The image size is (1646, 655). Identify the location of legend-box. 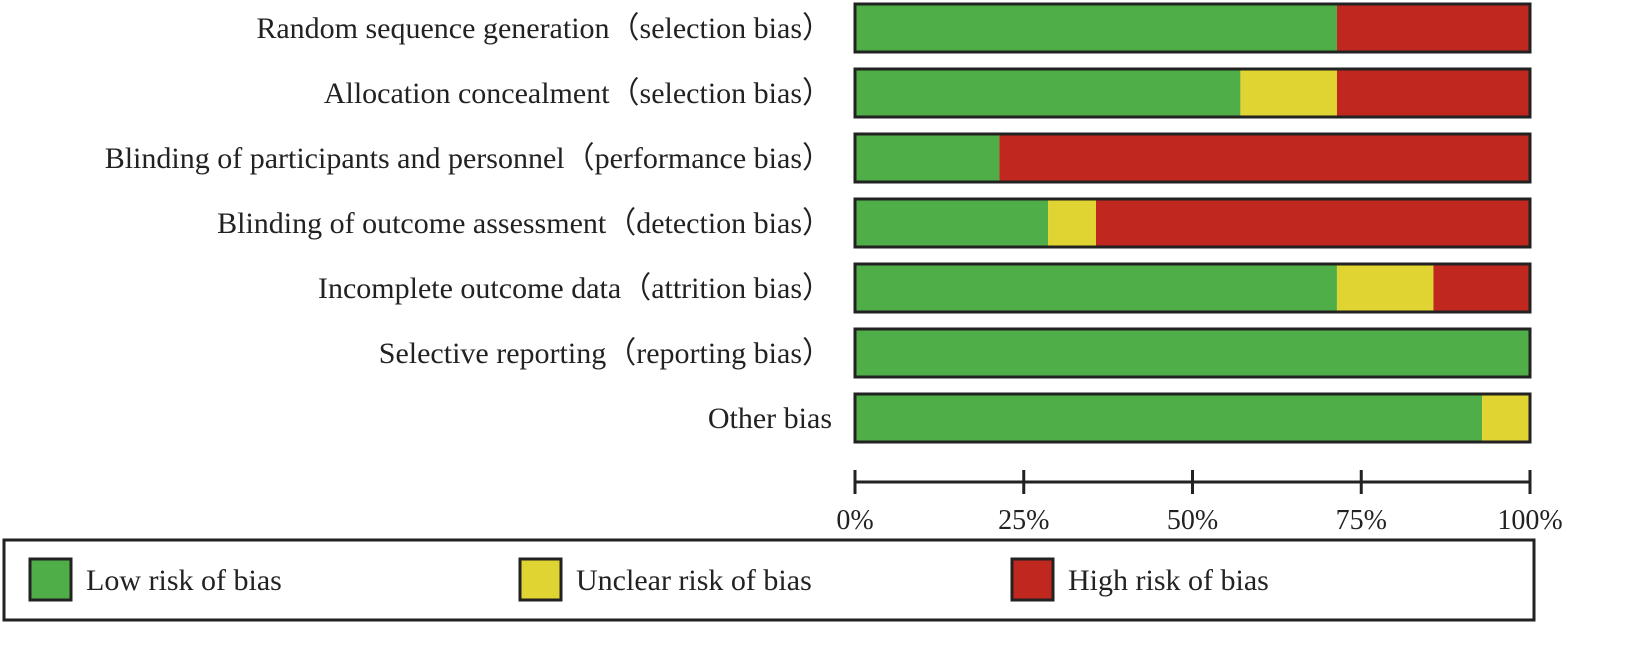
(769, 580).